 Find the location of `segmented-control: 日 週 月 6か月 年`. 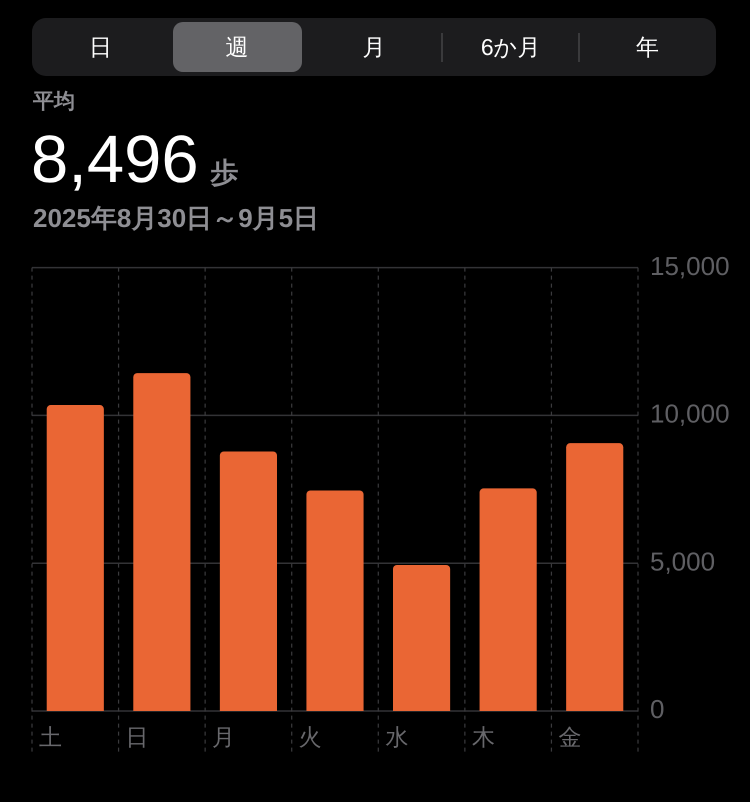

segmented-control: 日 週 月 6か月 年 is located at coordinates (374, 47).